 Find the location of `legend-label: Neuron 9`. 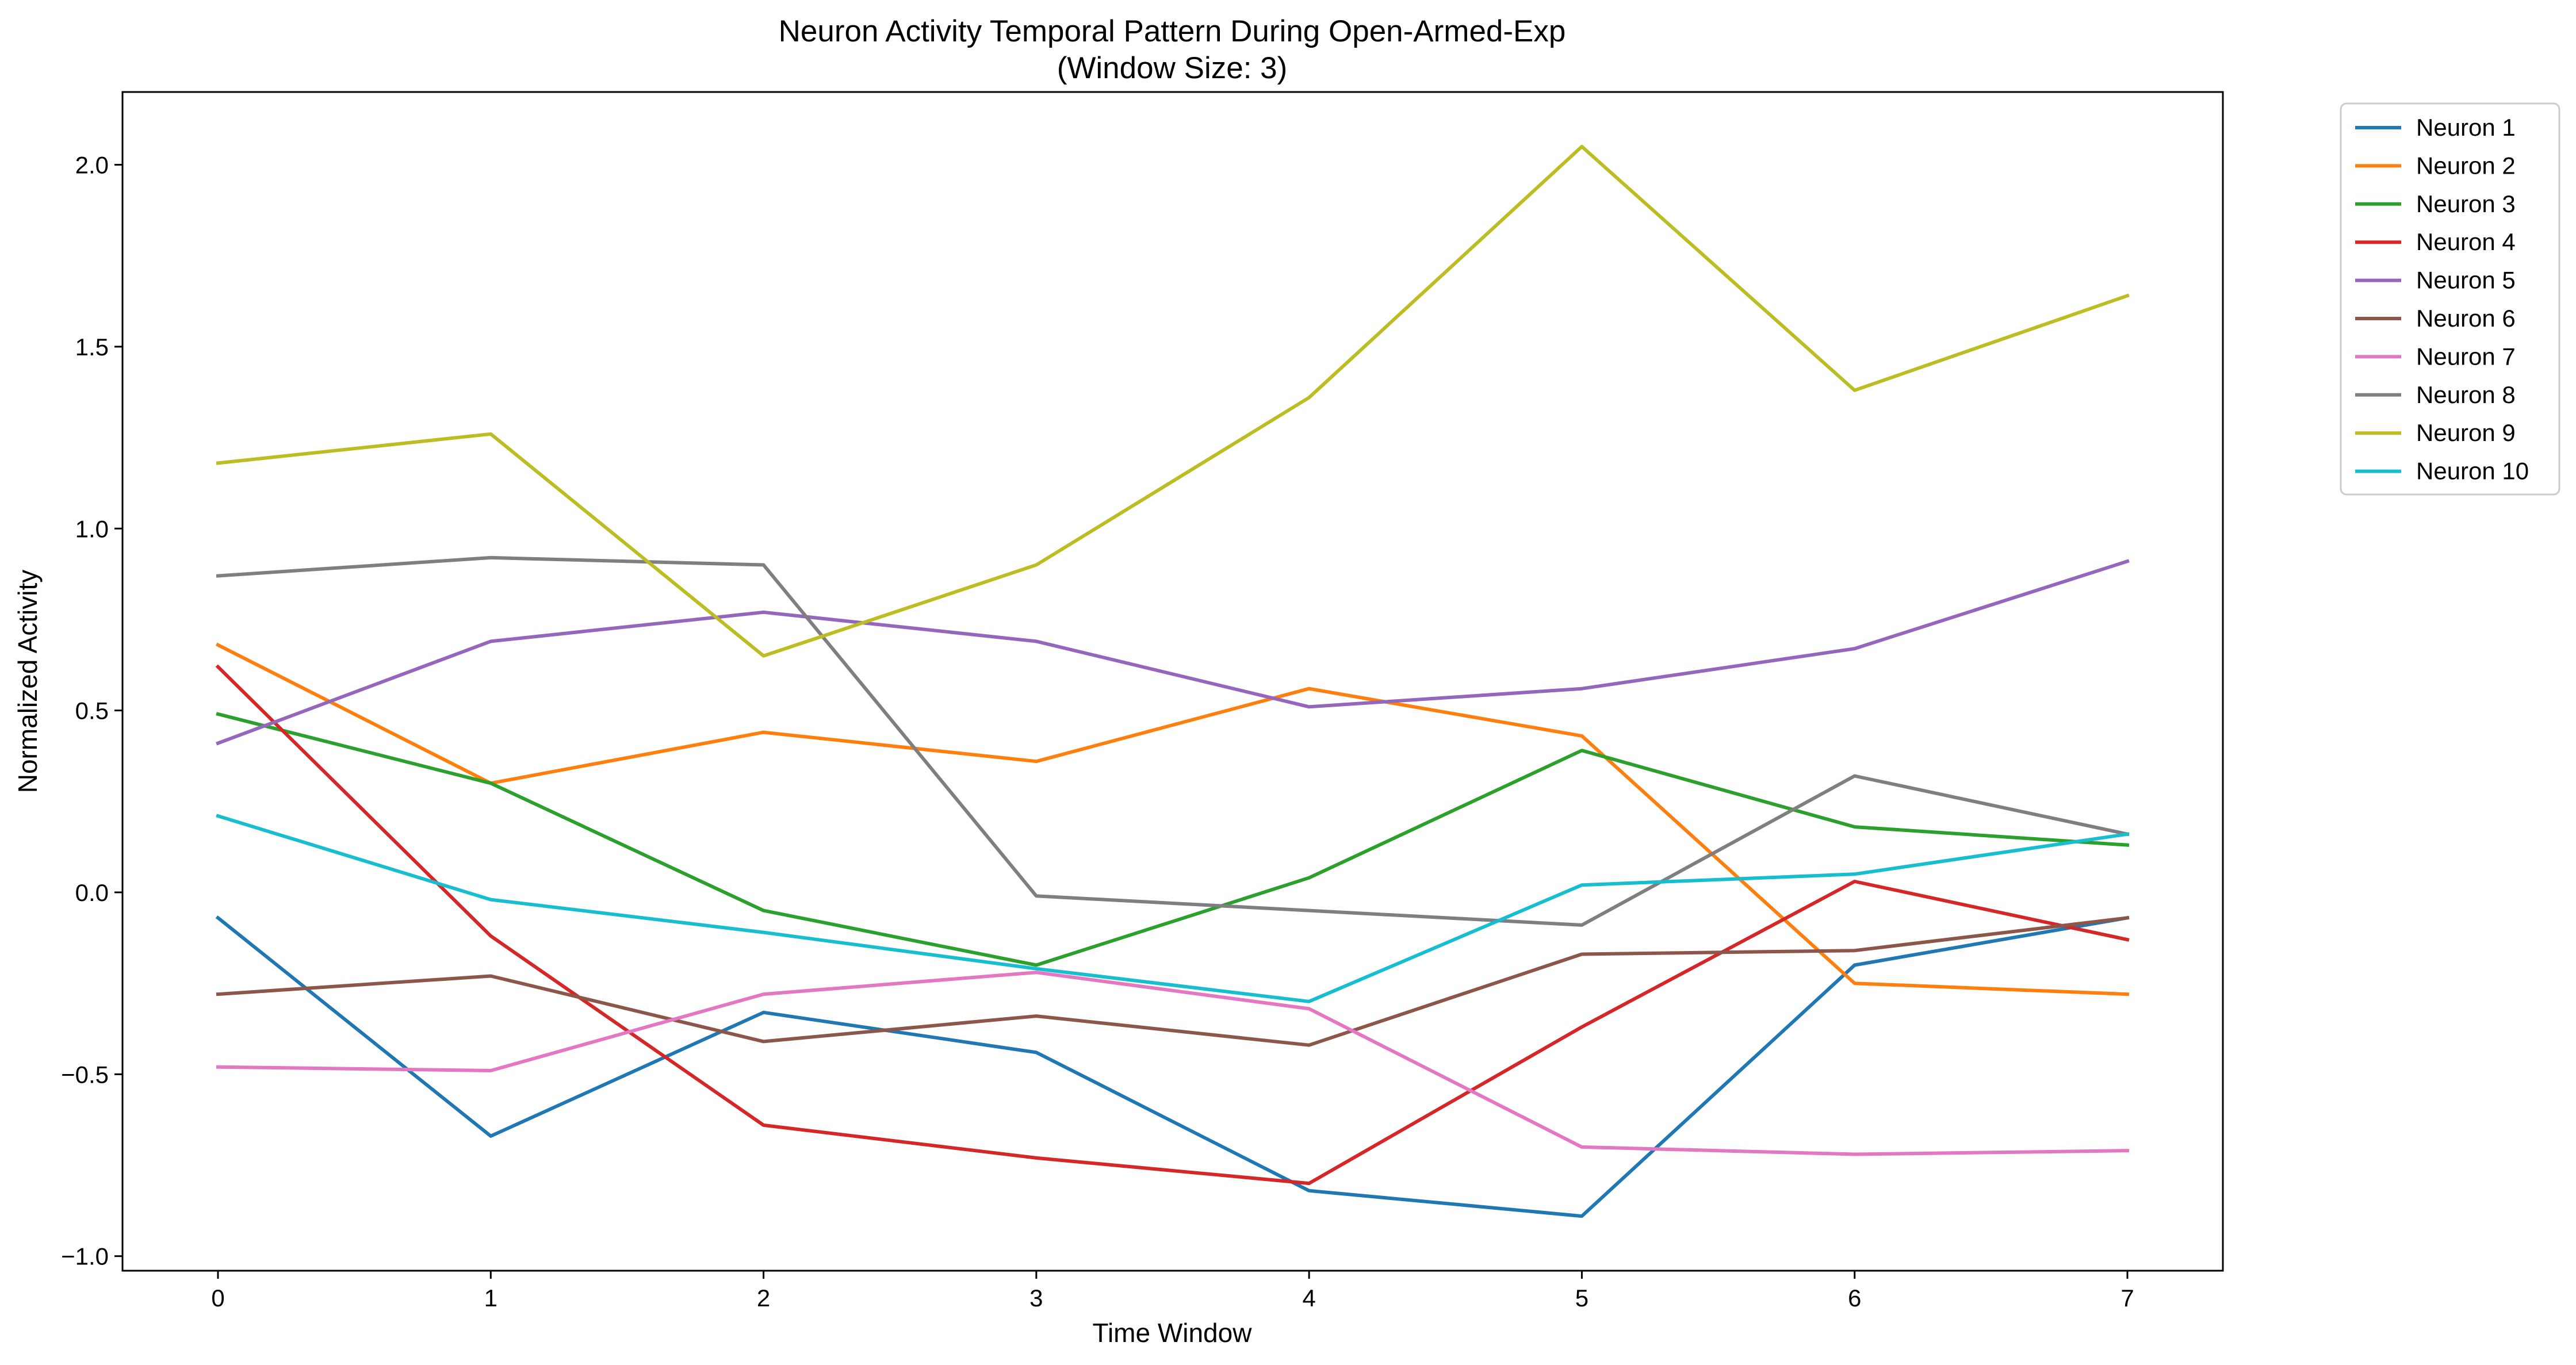

legend-label: Neuron 9 is located at coordinates (2466, 433).